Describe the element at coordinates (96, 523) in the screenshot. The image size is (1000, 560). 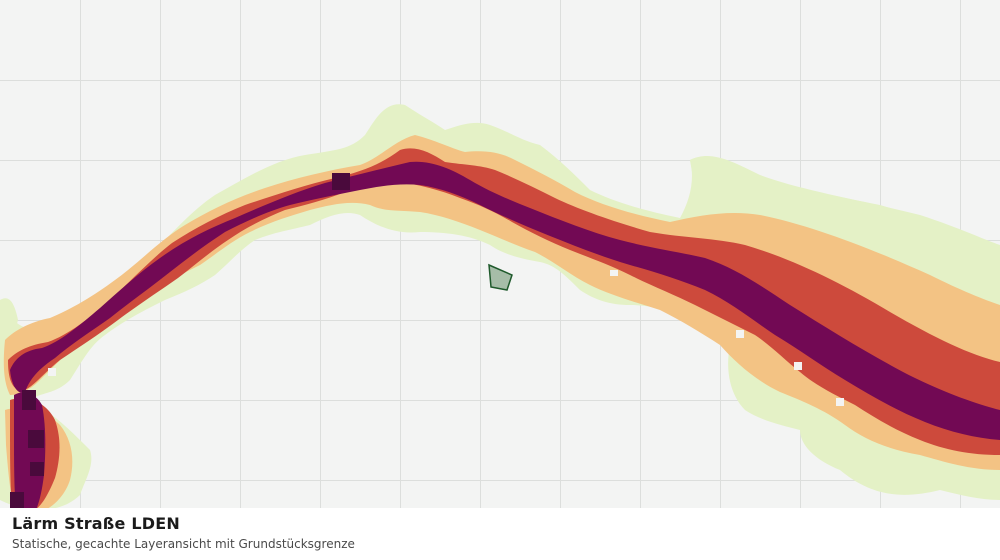
I see `layer-title: Lärm Straße LDEN` at that location.